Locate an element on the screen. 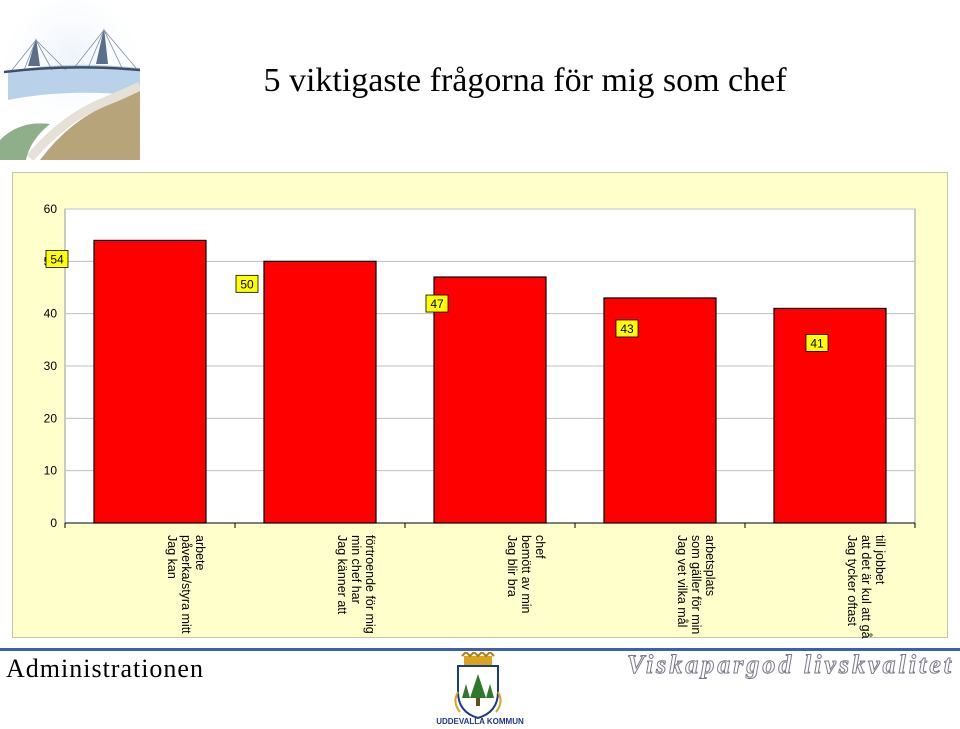  x-tick-label: Jag blir brabemött av minchef is located at coordinates (526, 574).